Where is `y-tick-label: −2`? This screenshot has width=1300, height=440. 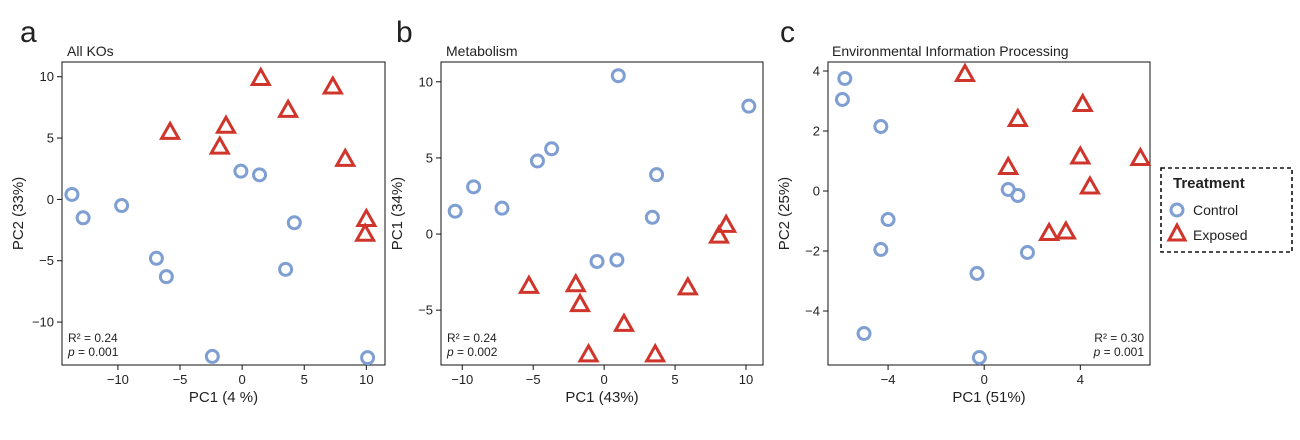 y-tick-label: −2 is located at coordinates (812, 251).